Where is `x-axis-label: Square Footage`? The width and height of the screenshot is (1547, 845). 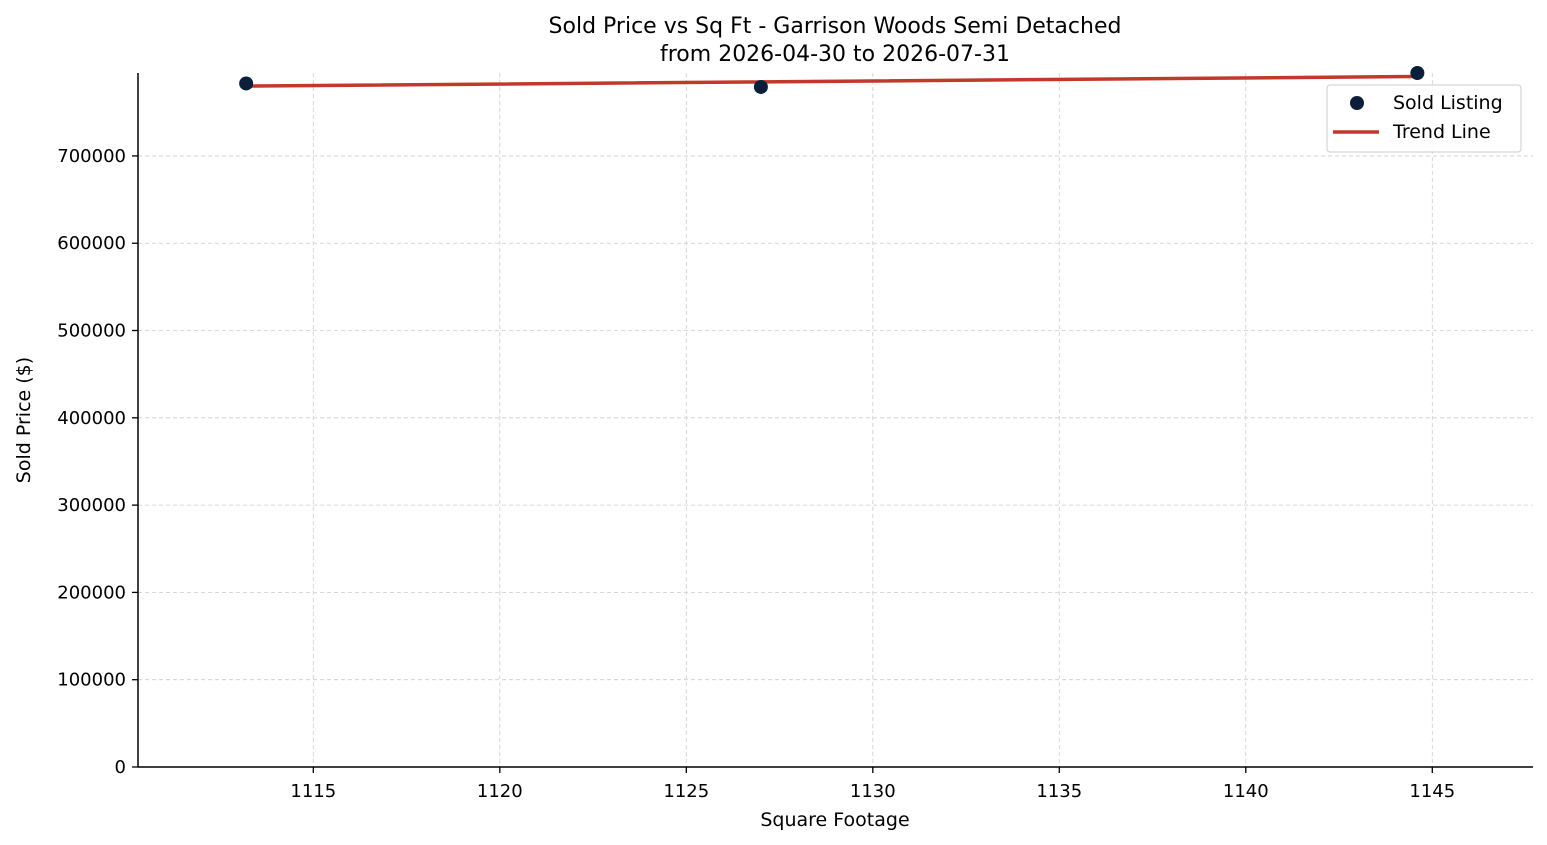
x-axis-label: Square Footage is located at coordinates (834, 820).